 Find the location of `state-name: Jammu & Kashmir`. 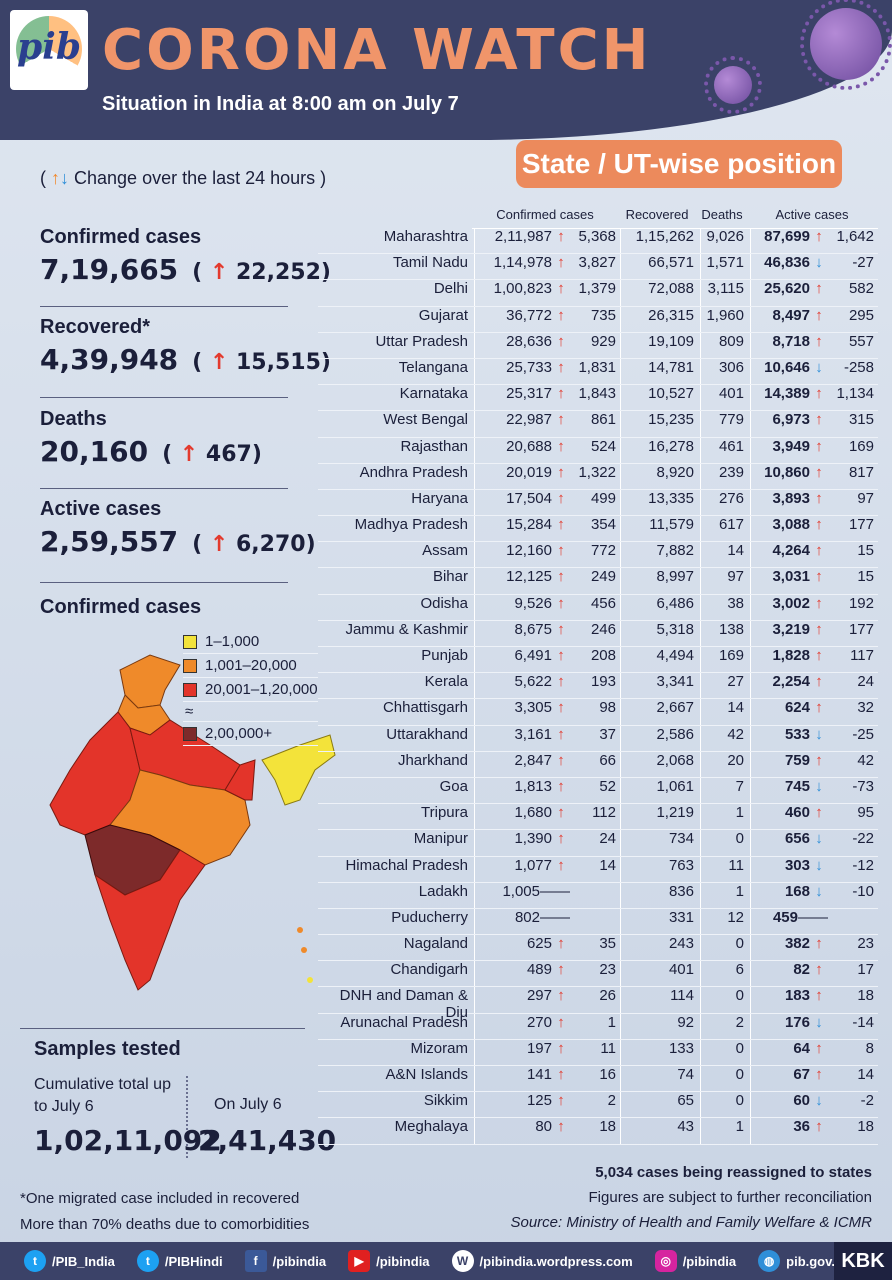

state-name: Jammu & Kashmir is located at coordinates (406, 629).